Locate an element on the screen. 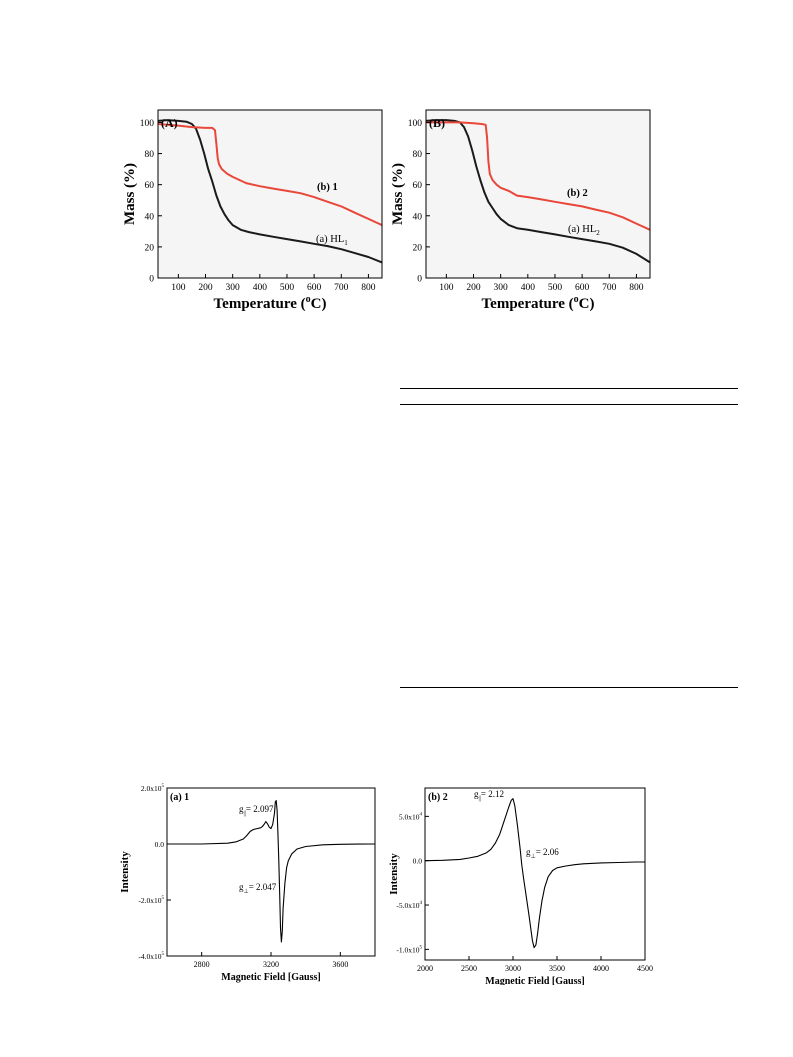 This screenshot has height=1057, width=793. y-tick-label: -2.0x10⁵ is located at coordinates (151, 900).